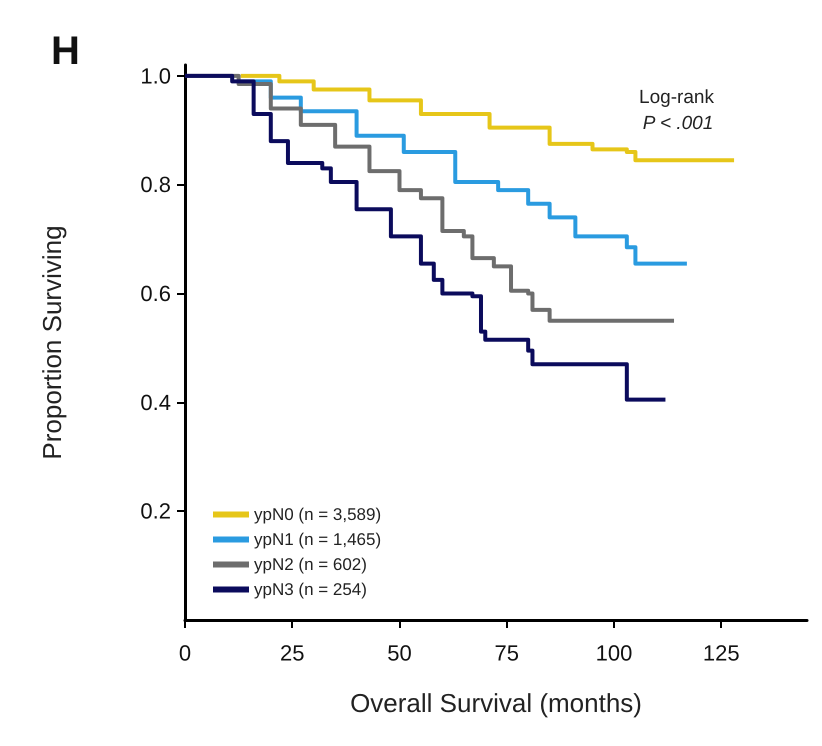 The image size is (822, 746). What do you see at coordinates (155, 185) in the screenshot?
I see `y-tick-label: 0.8` at bounding box center [155, 185].